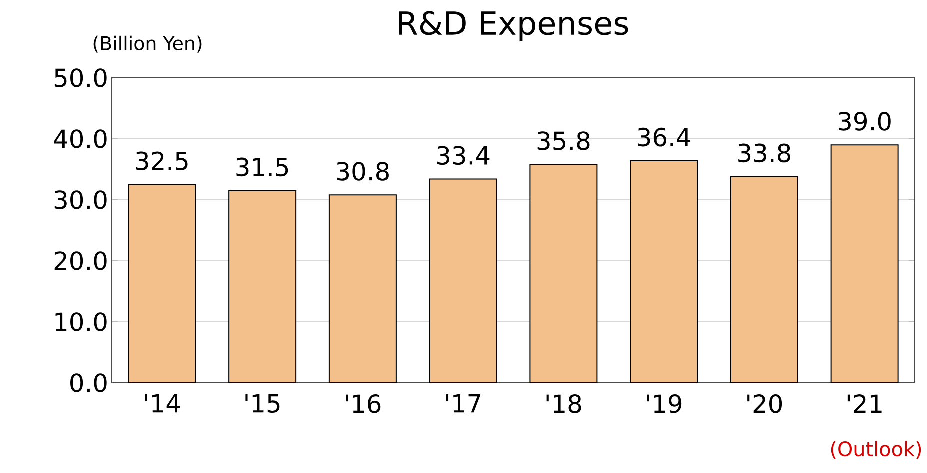 The image size is (927, 473). What do you see at coordinates (263, 404) in the screenshot?
I see `x-tick-label: '15` at bounding box center [263, 404].